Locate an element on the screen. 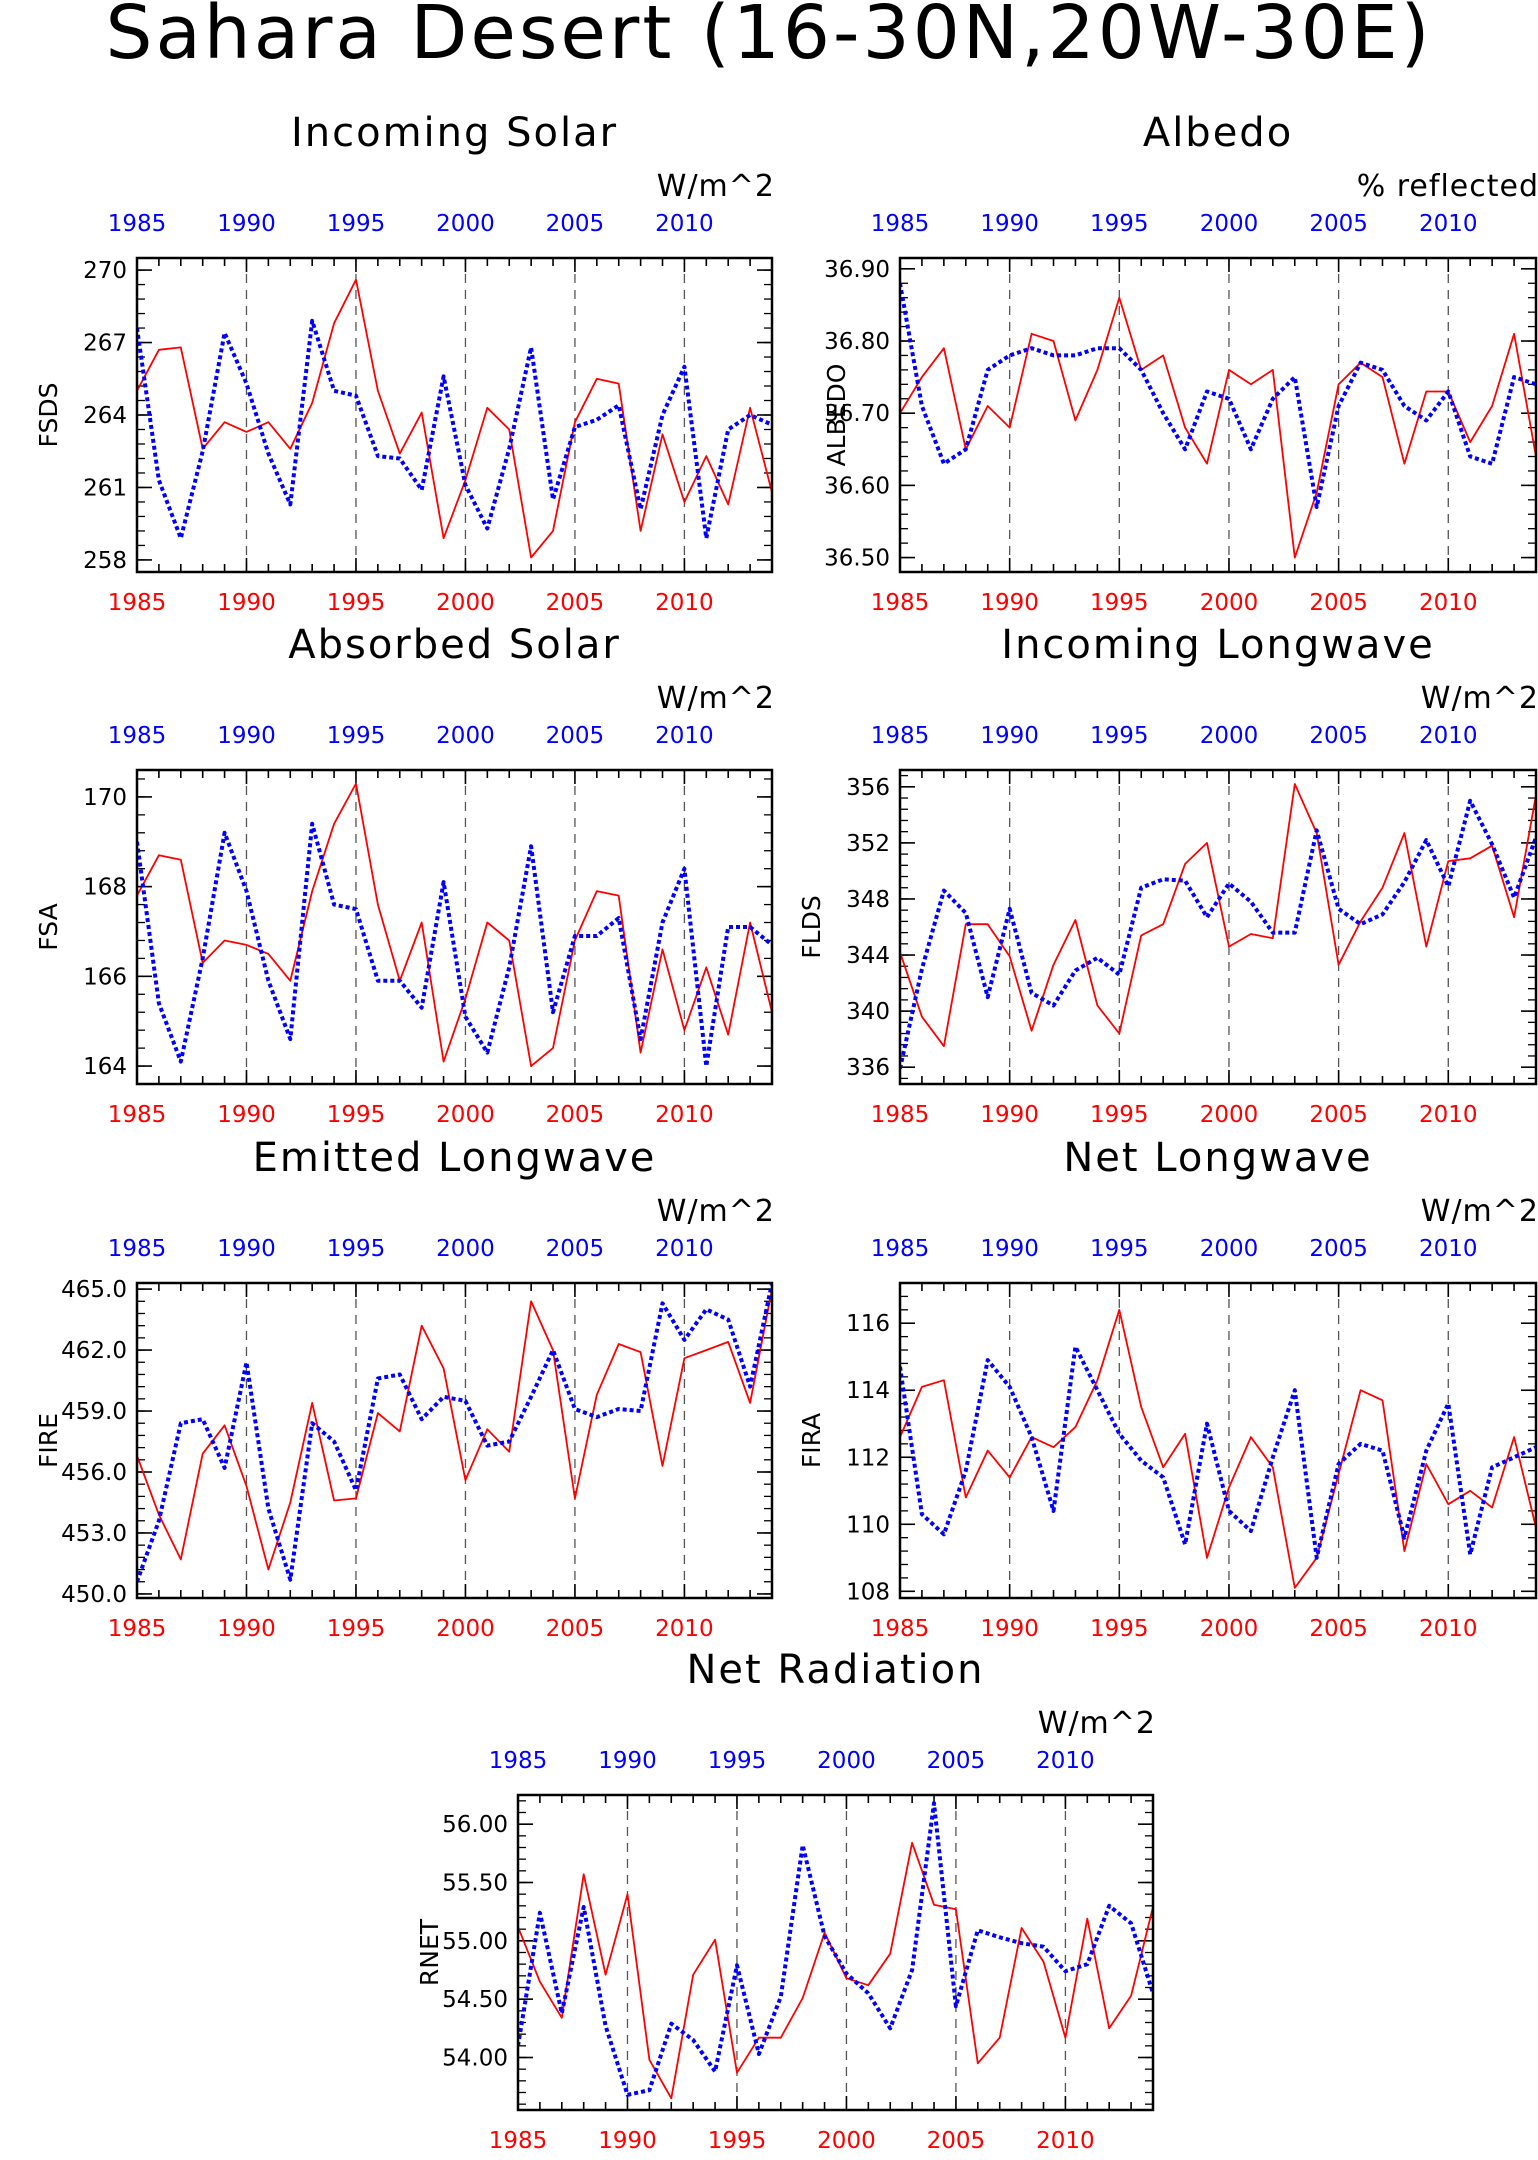  y-tick-label: 166 is located at coordinates (105, 977).